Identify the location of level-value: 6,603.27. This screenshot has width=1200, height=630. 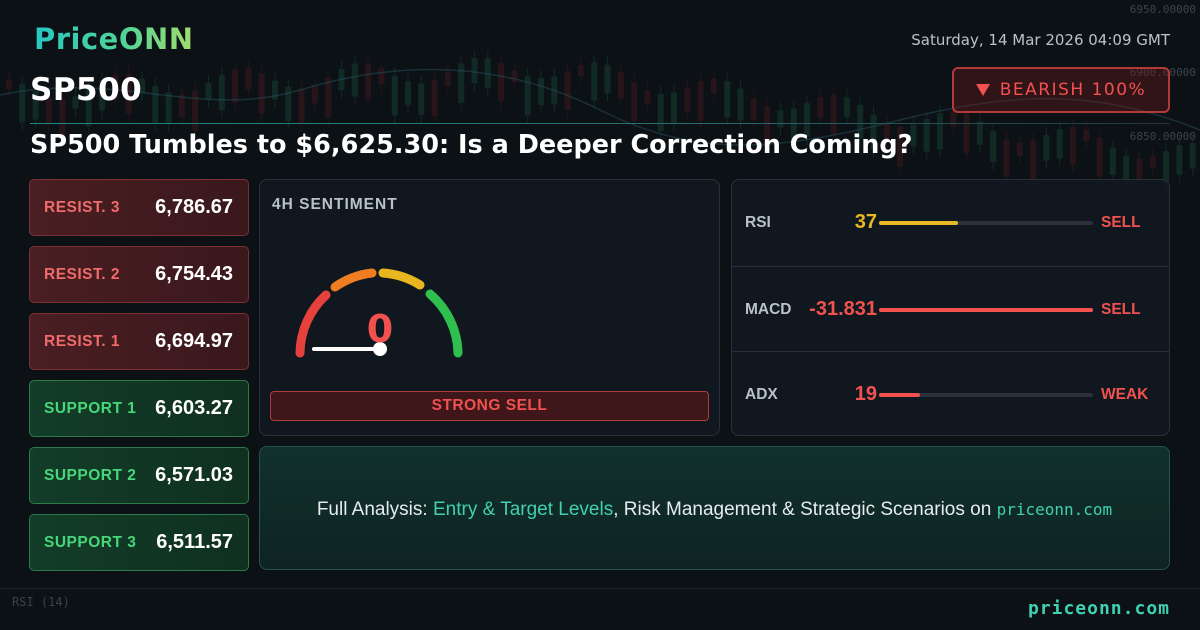
(194, 408).